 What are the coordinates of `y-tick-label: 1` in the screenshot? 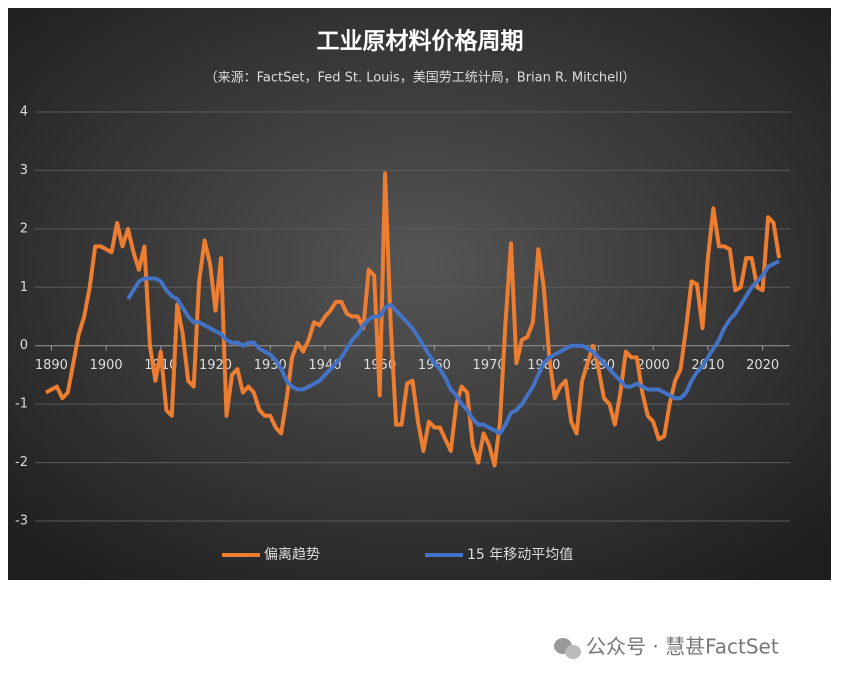 It's located at (24, 287).